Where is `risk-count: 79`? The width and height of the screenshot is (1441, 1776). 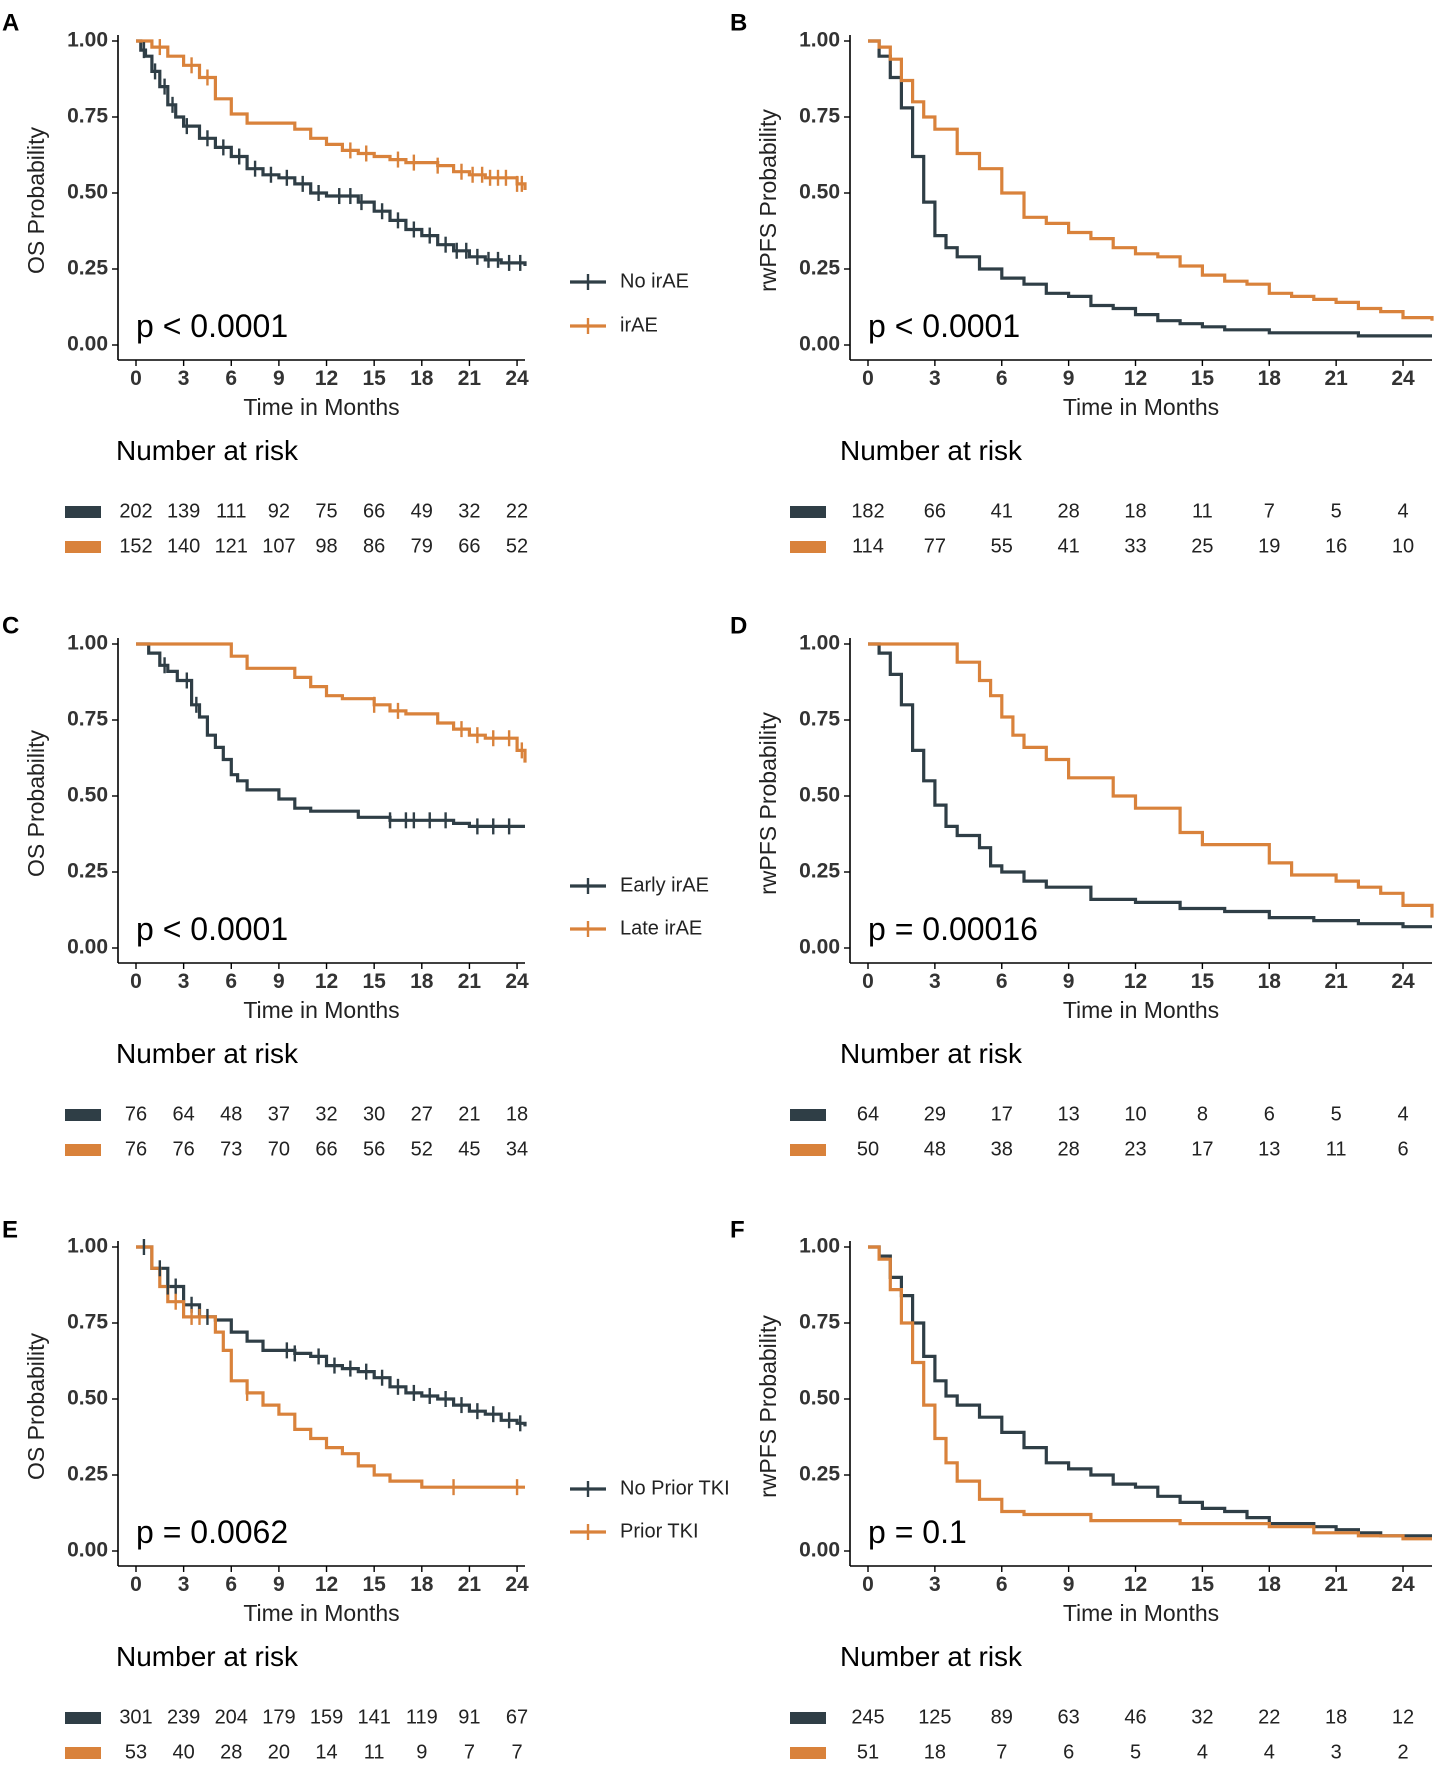
risk-count: 79 is located at coordinates (422, 546).